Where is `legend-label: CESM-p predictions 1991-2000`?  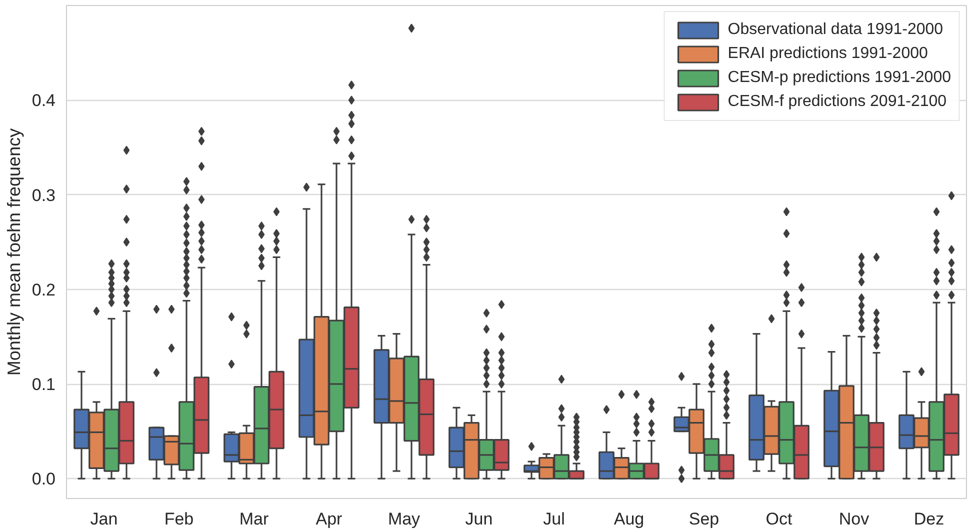
legend-label: CESM-p predictions 1991-2000 is located at coordinates (839, 78).